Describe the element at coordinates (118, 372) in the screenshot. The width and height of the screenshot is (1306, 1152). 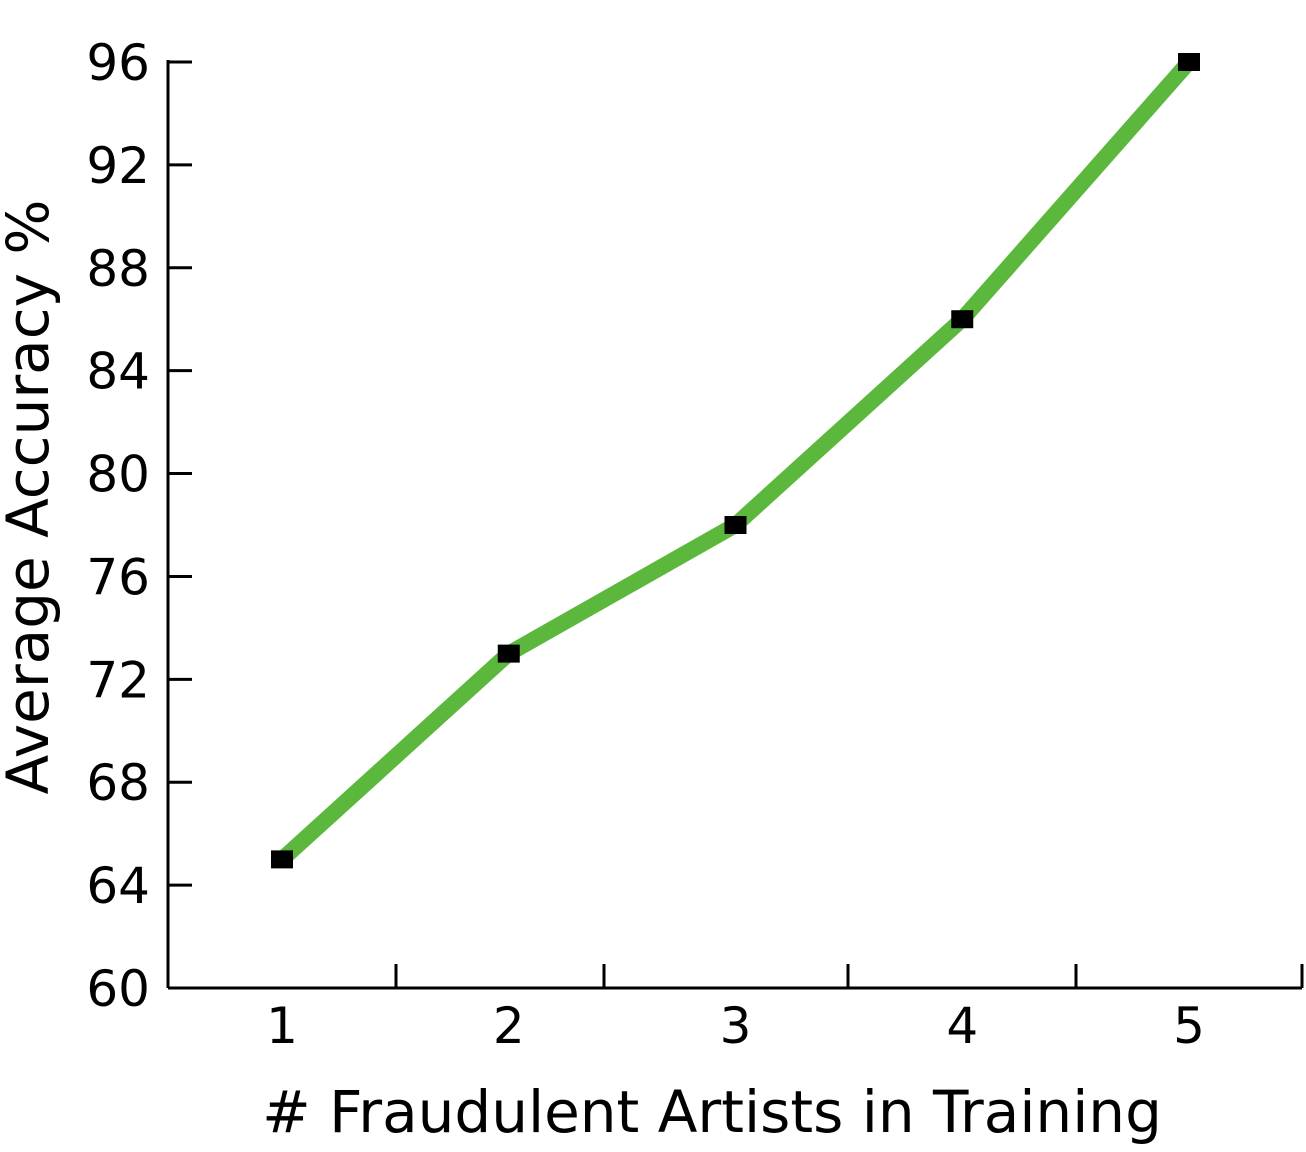
I see `y-tick-label: 84` at that location.